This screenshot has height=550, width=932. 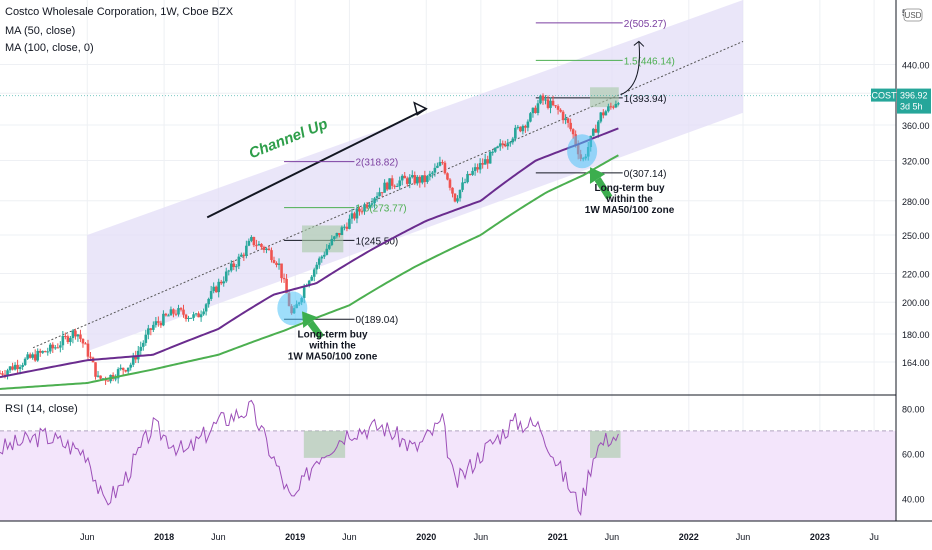 What do you see at coordinates (820, 537) in the screenshot?
I see `time-tick-label: 2023` at bounding box center [820, 537].